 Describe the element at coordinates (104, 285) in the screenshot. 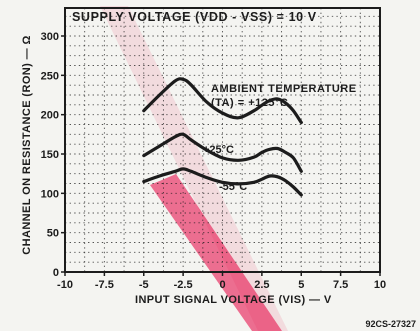

I see `x-tick-label: -7.5` at that location.